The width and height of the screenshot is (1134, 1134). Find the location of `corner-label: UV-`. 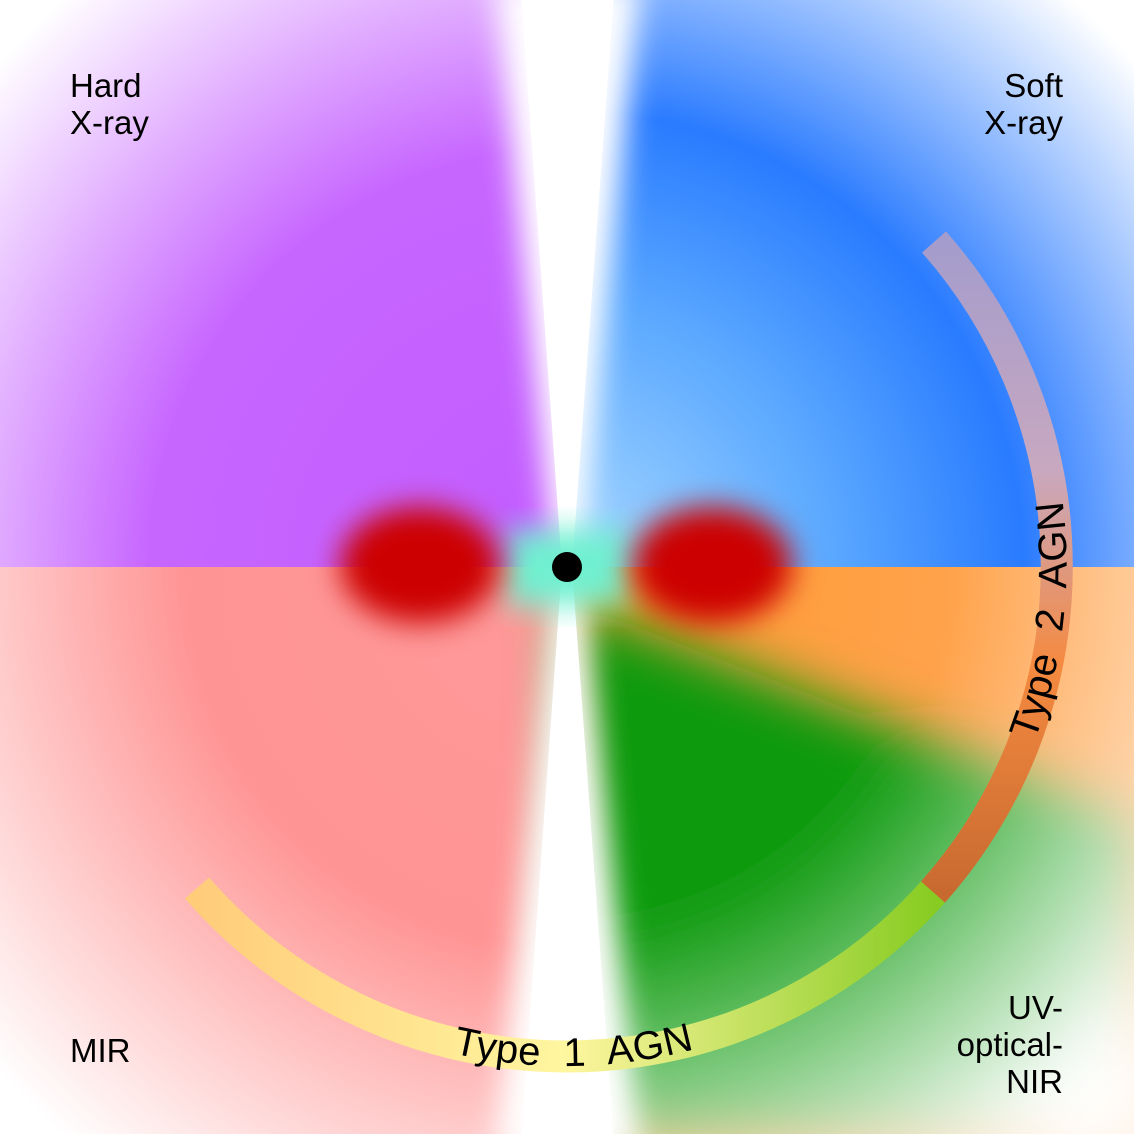

corner-label: UV- is located at coordinates (1035, 1007).